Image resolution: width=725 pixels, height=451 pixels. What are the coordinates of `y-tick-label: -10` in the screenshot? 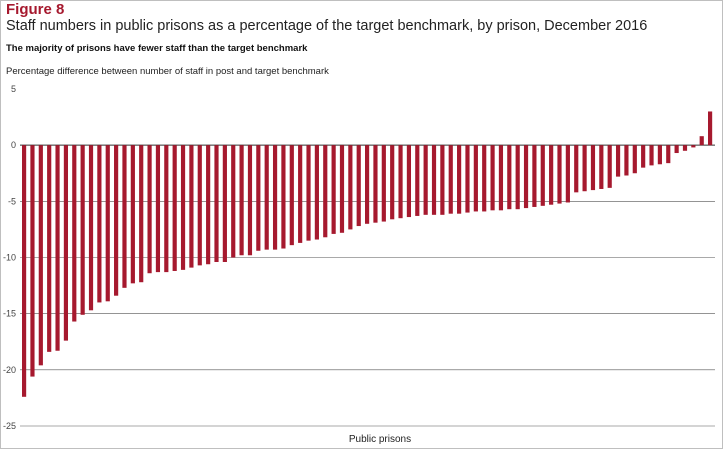 It's located at (9, 258).